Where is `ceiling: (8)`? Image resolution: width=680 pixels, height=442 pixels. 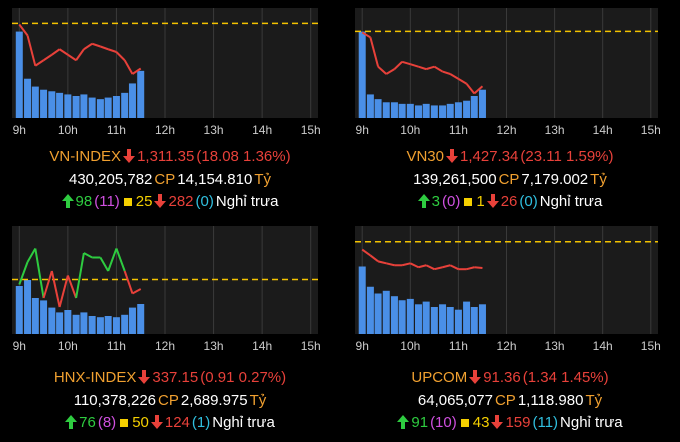 ceiling: (8) is located at coordinates (107, 422).